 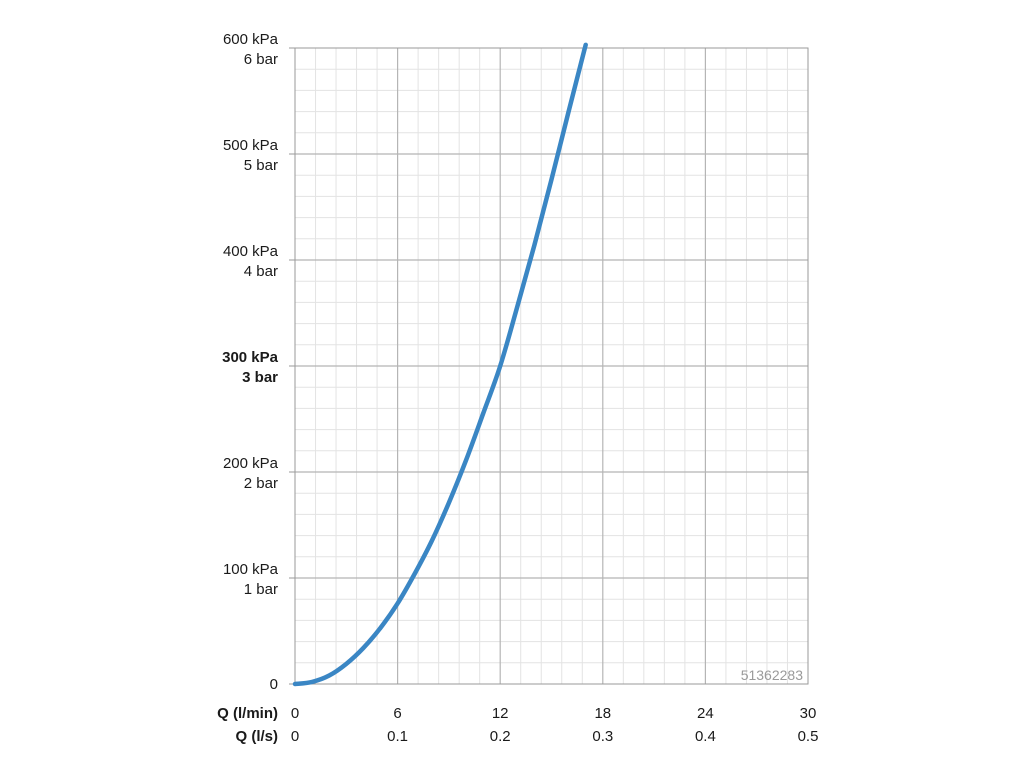 I want to click on y-tick-label-bar: 5 bar, so click(x=261, y=165).